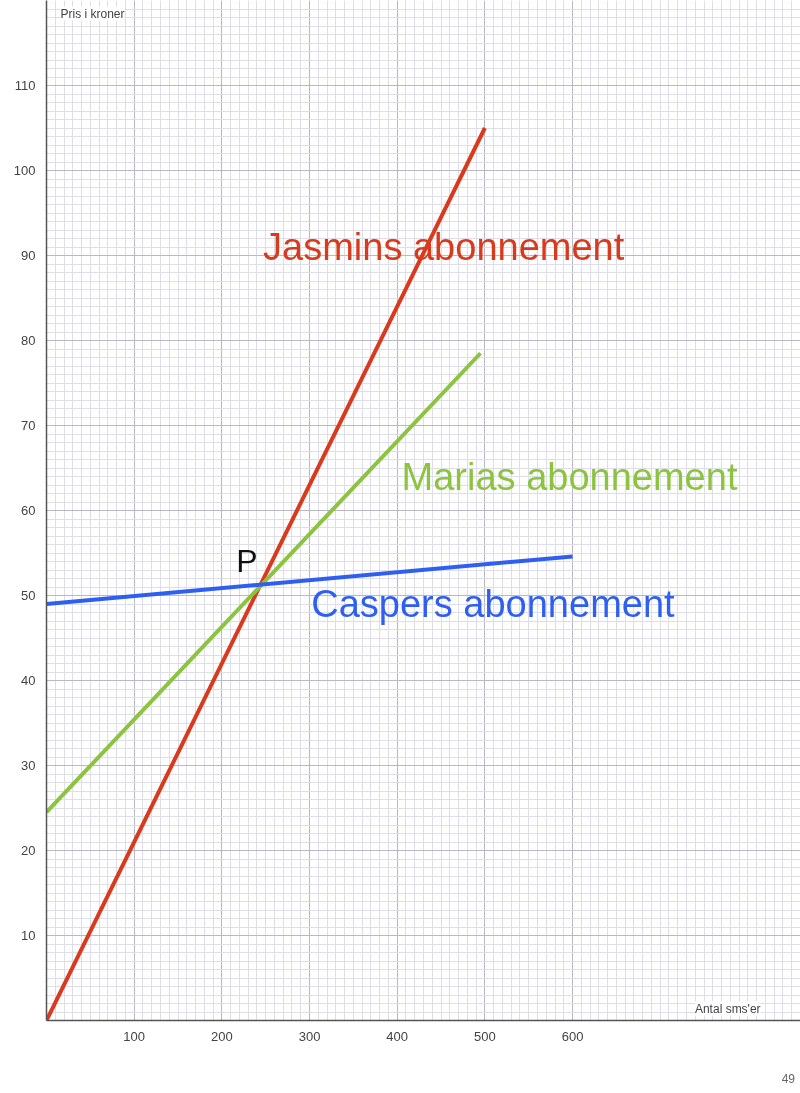 The height and width of the screenshot is (1093, 800). What do you see at coordinates (28, 510) in the screenshot?
I see `y-tick-label: 60` at bounding box center [28, 510].